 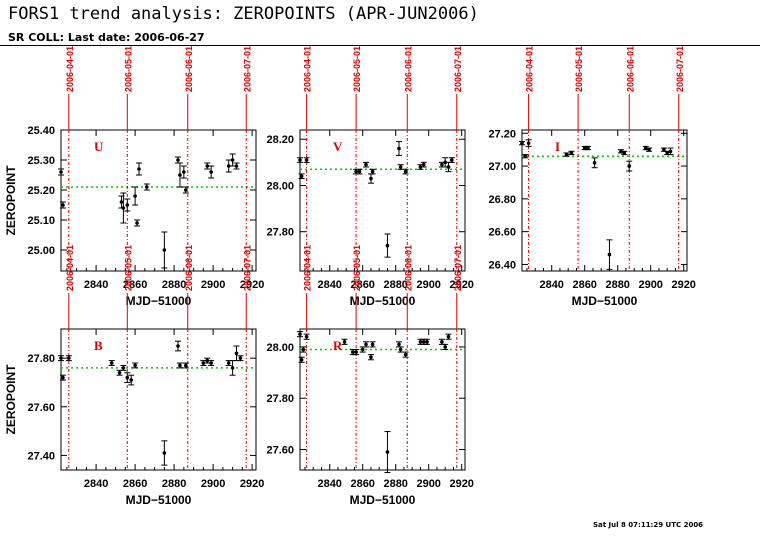 What do you see at coordinates (338, 345) in the screenshot?
I see `filter-label-r: R` at bounding box center [338, 345].